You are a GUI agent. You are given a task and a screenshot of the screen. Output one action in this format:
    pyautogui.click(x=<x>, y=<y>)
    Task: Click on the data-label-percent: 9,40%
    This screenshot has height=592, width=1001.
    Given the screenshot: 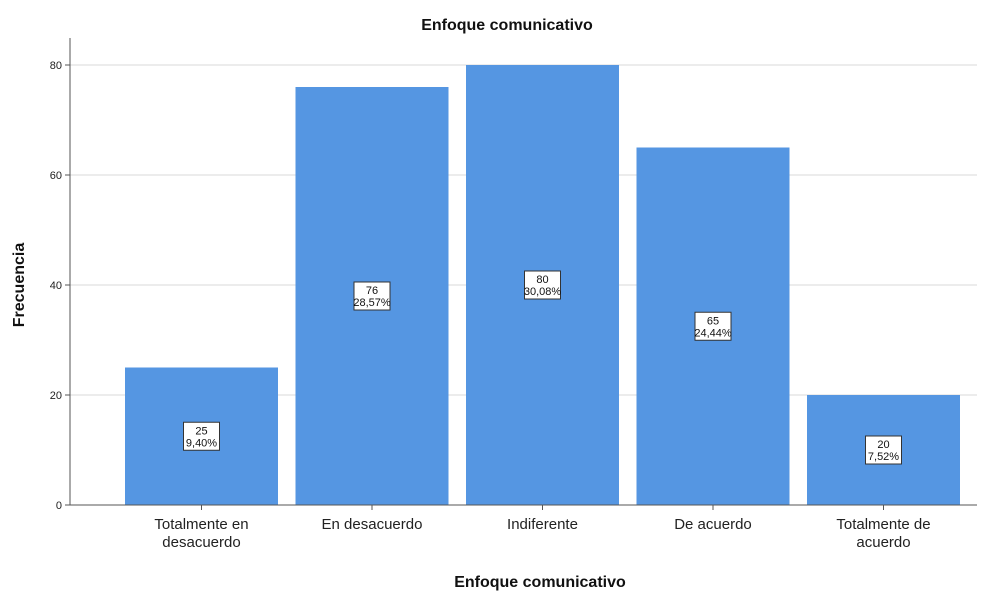 What is the action you would take?
    pyautogui.click(x=201, y=443)
    